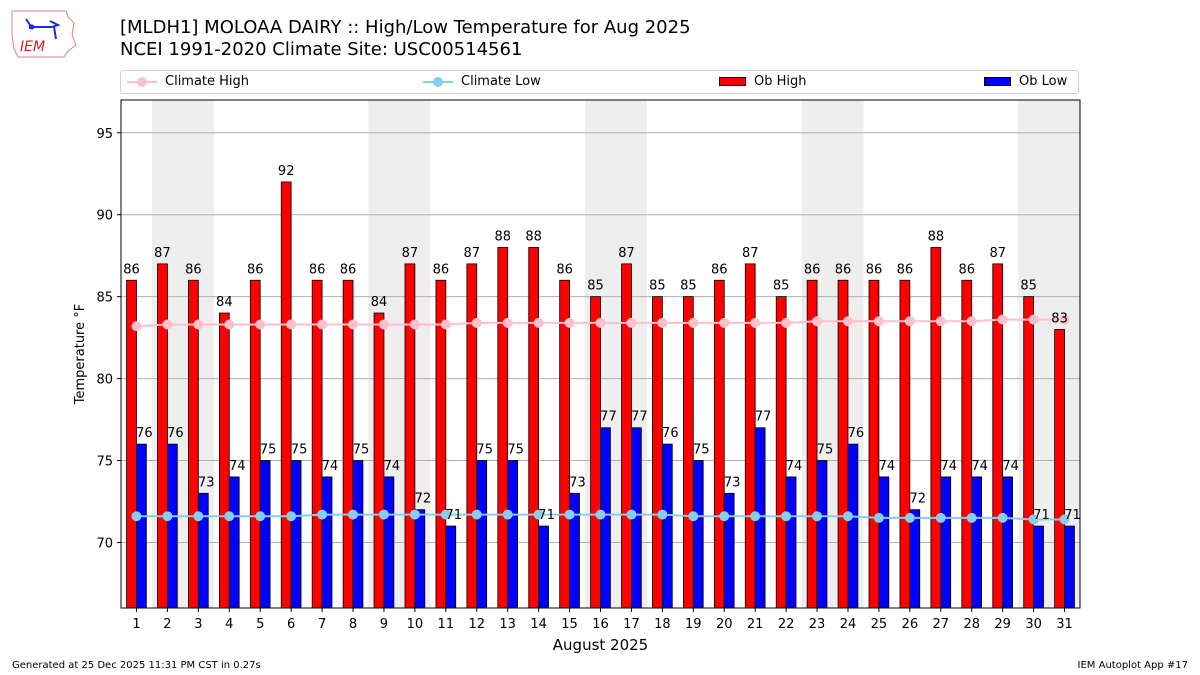  Describe the element at coordinates (104, 134) in the screenshot. I see `y-tick-label: 95` at that location.